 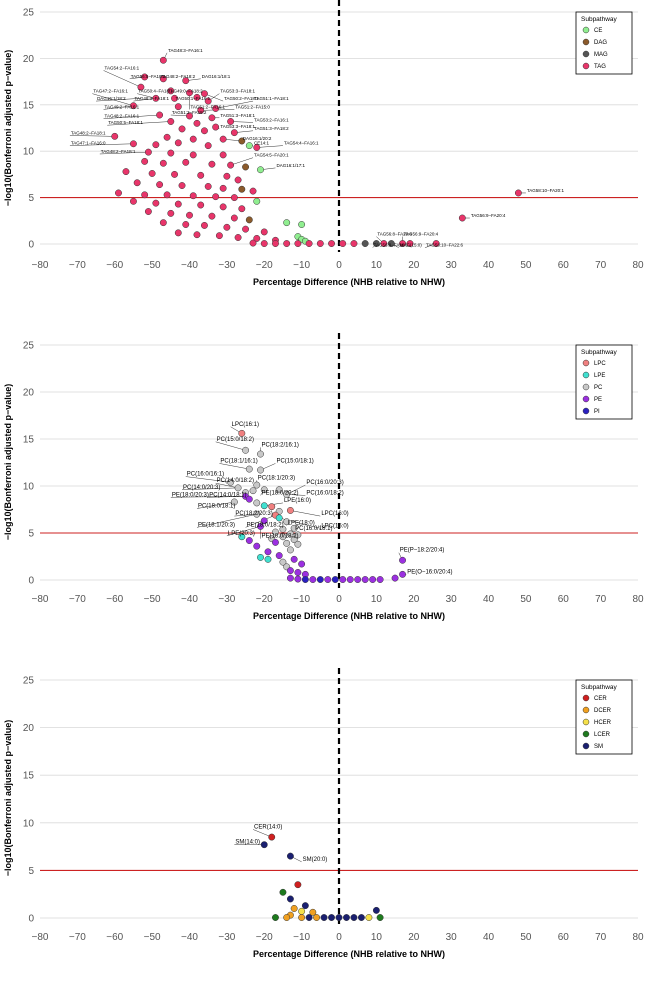 What do you see at coordinates (391, 243) in the screenshot?
I see `data-point-mag` at bounding box center [391, 243].